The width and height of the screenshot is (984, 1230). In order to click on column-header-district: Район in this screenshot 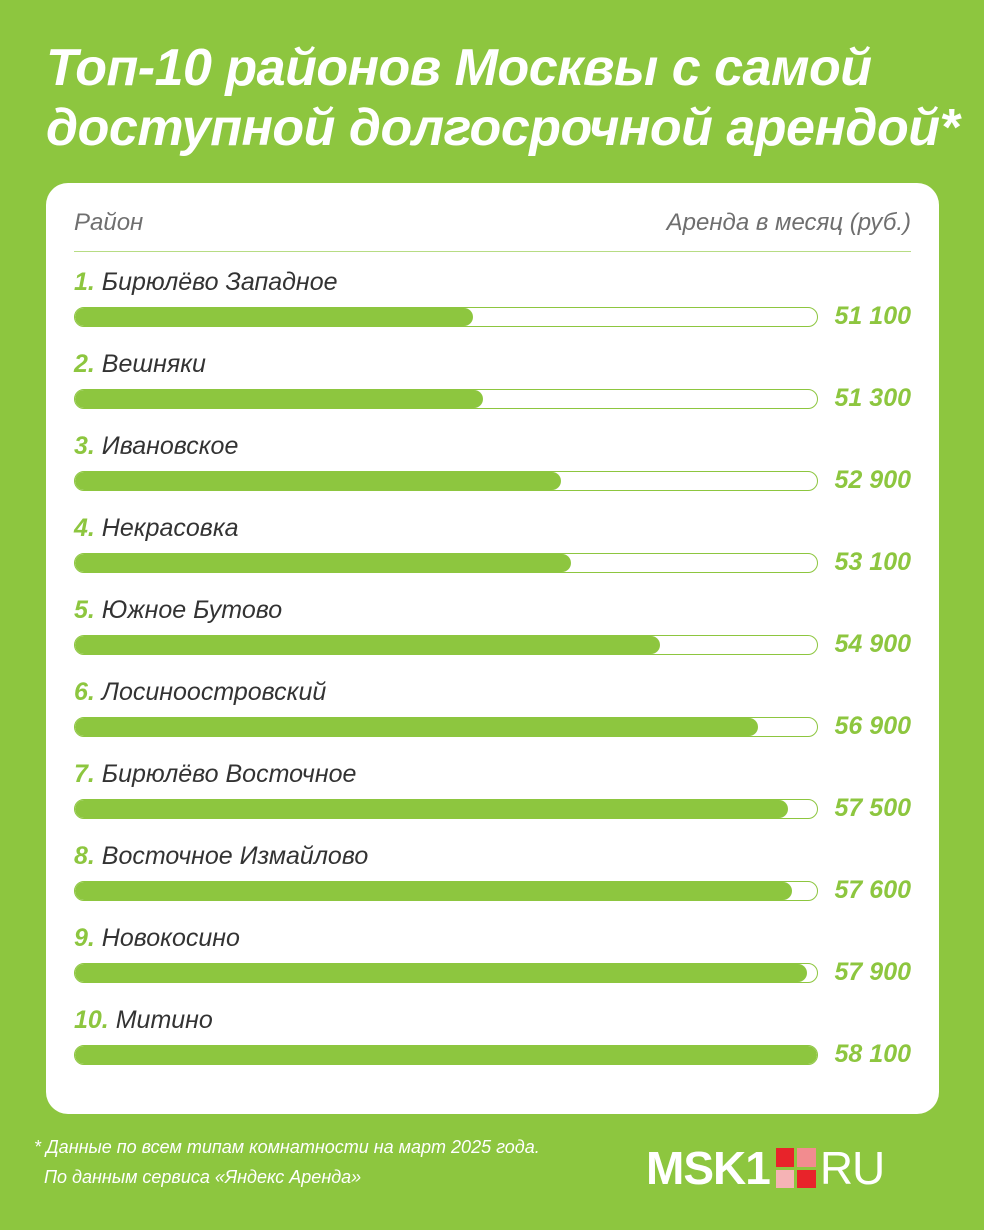, I will do `click(109, 222)`.